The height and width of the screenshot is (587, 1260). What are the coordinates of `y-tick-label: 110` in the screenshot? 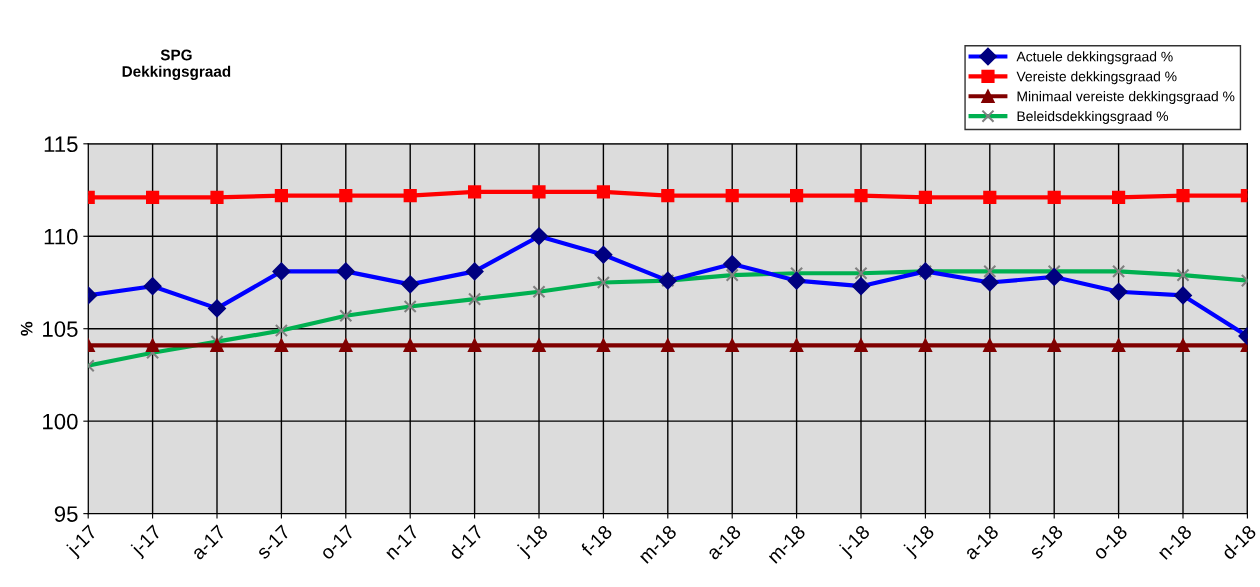 It's located at (61, 236).